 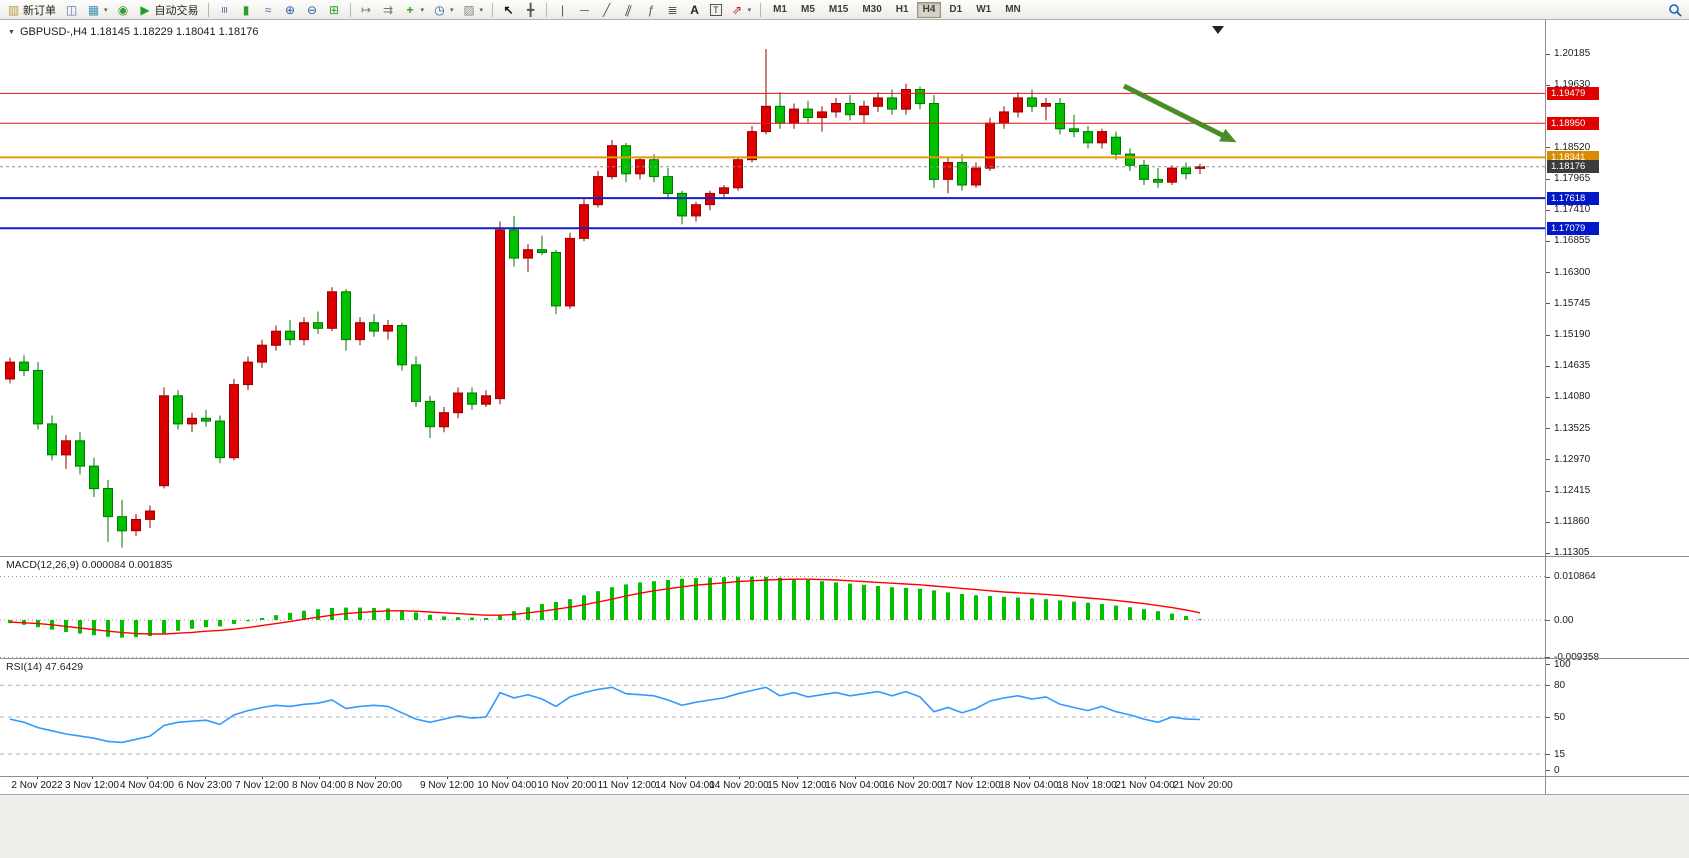 What do you see at coordinates (1572, 522) in the screenshot?
I see `price-axis-label: 1.11860` at bounding box center [1572, 522].